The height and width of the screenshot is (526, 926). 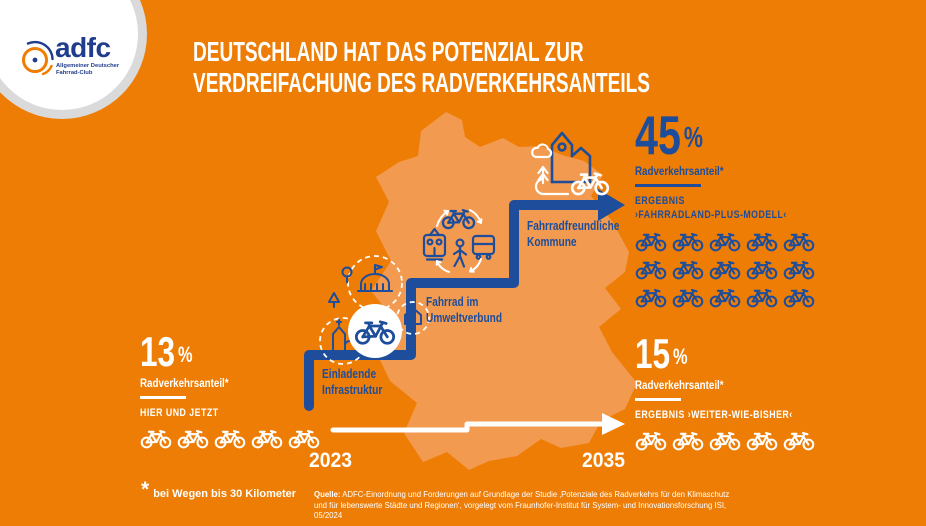 What do you see at coordinates (709, 355) in the screenshot?
I see `baseline-scenario-value: 15%` at bounding box center [709, 355].